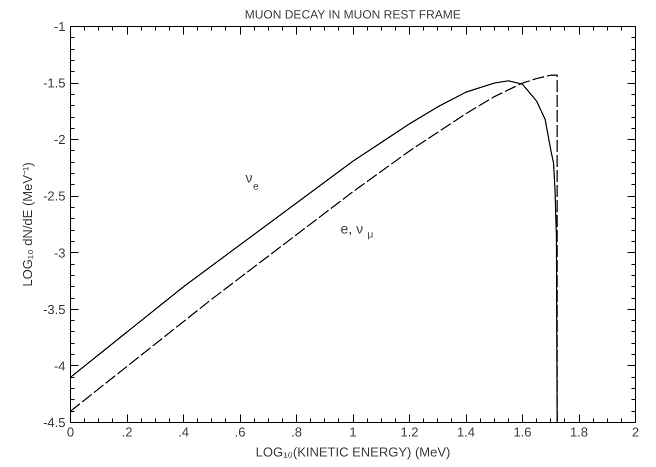 Image resolution: width=656 pixels, height=467 pixels. Describe the element at coordinates (28, 224) in the screenshot. I see `y-axis-title: LOG₁₀ dN/dE (MeV⁻¹)` at that location.